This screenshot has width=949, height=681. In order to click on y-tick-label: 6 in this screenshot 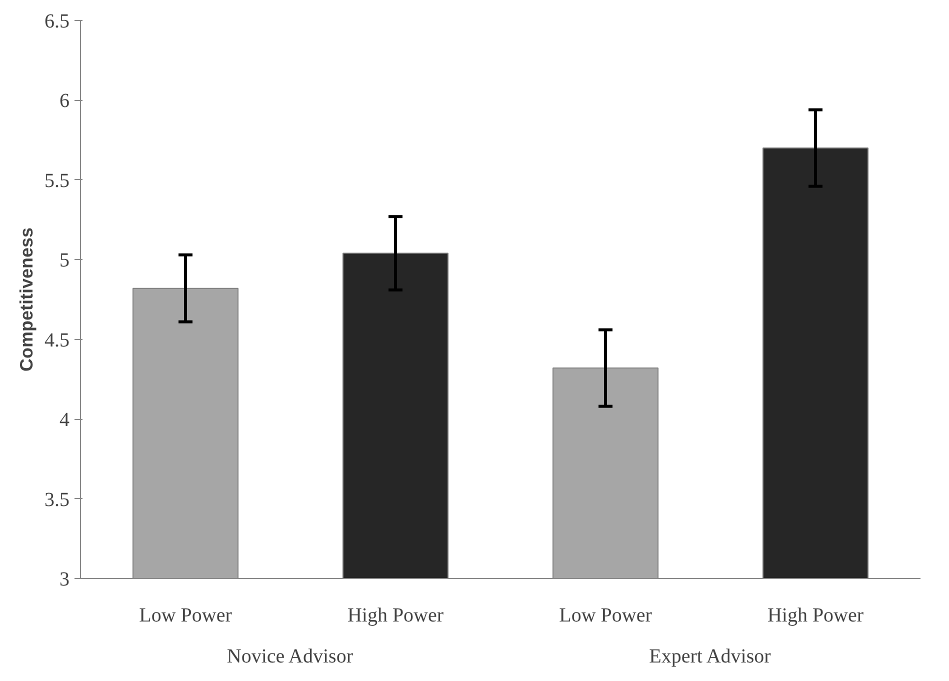, I will do `click(65, 101)`.